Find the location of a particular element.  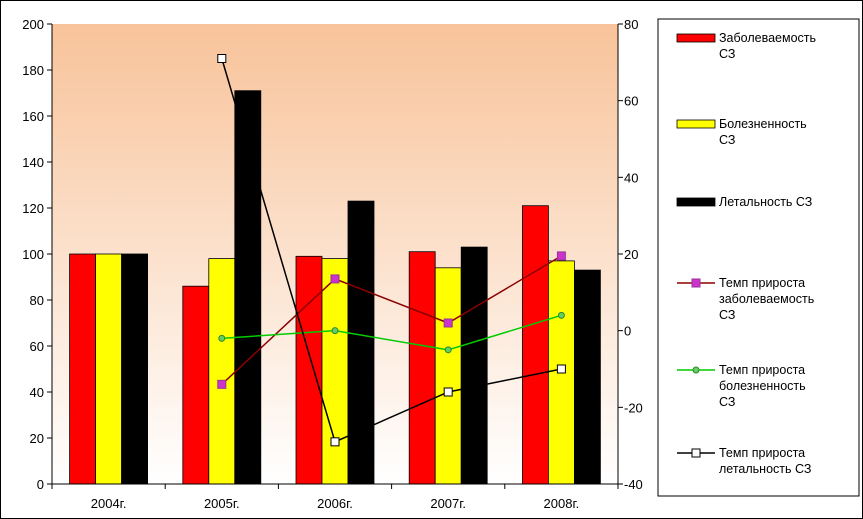

tick-label-right-60: 60 is located at coordinates (631, 101).